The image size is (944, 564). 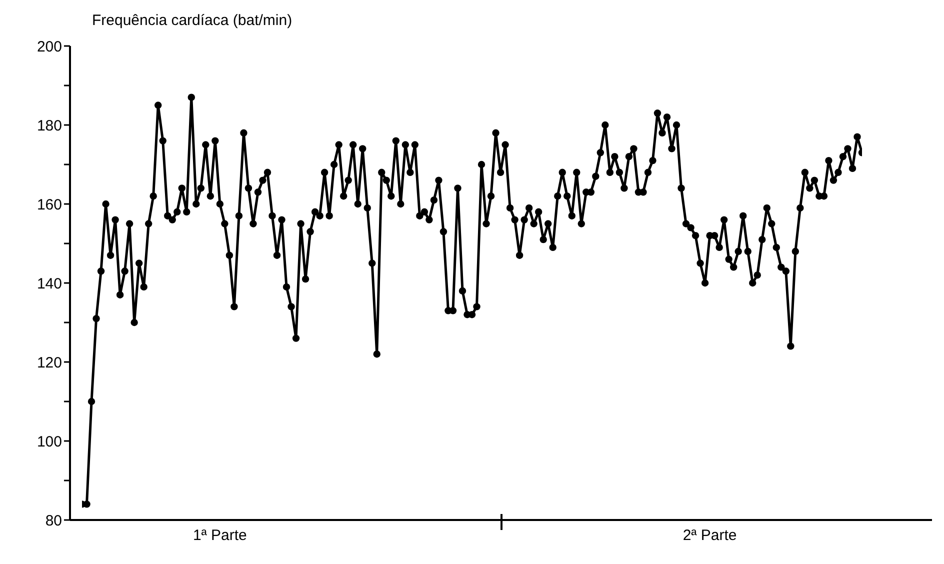 I want to click on y-tick-label: 200, so click(x=49, y=47).